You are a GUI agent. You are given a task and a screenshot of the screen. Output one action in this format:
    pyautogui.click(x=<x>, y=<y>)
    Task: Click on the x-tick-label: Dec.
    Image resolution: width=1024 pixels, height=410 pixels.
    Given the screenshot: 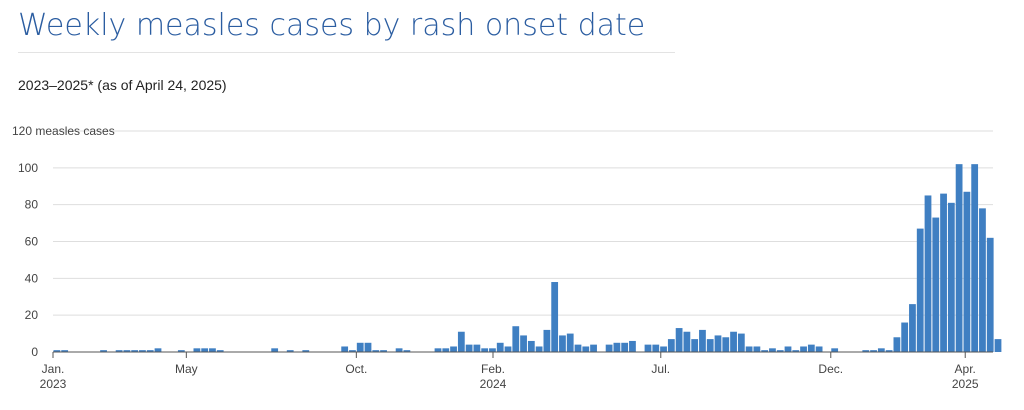 What is the action you would take?
    pyautogui.click(x=830, y=369)
    